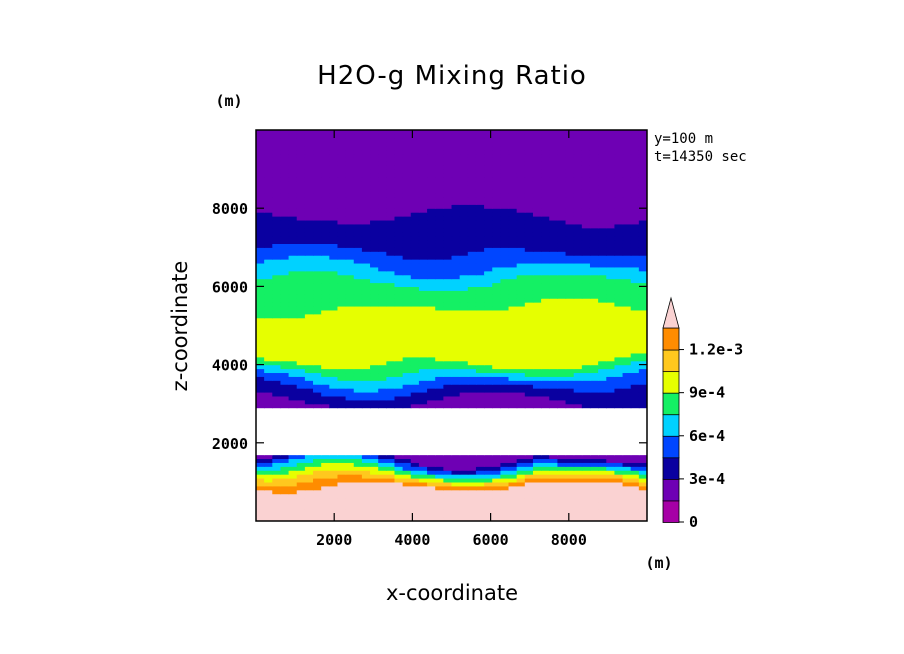 This screenshot has height=654, width=904. What do you see at coordinates (683, 139) in the screenshot?
I see `annotation-y: y=100 m` at bounding box center [683, 139].